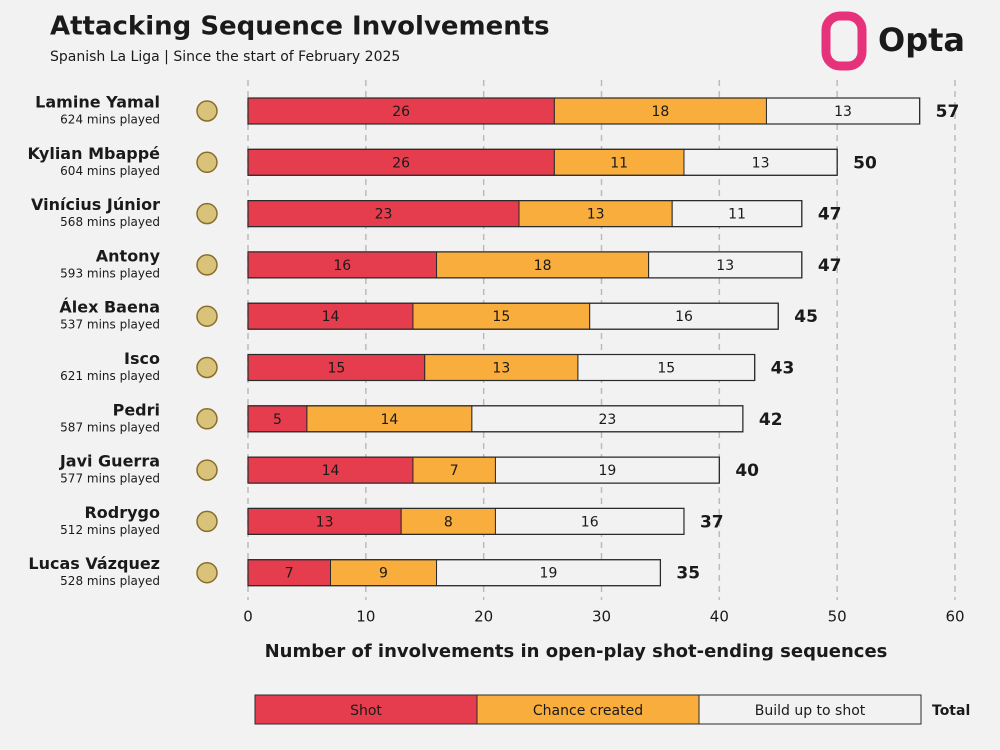 This screenshot has height=750, width=1000. I want to click on segment-label: 19, so click(549, 574).